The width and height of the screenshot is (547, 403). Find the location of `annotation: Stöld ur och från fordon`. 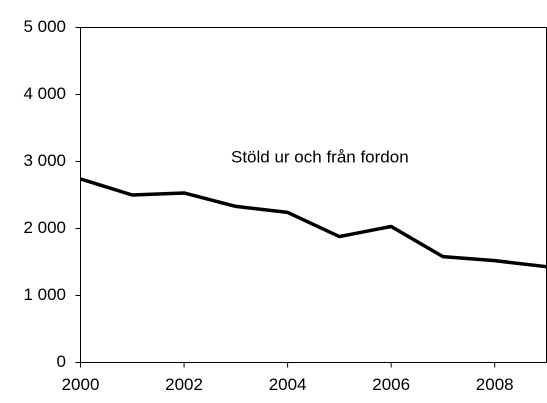

annotation: Stöld ur och från fordon is located at coordinates (320, 156).